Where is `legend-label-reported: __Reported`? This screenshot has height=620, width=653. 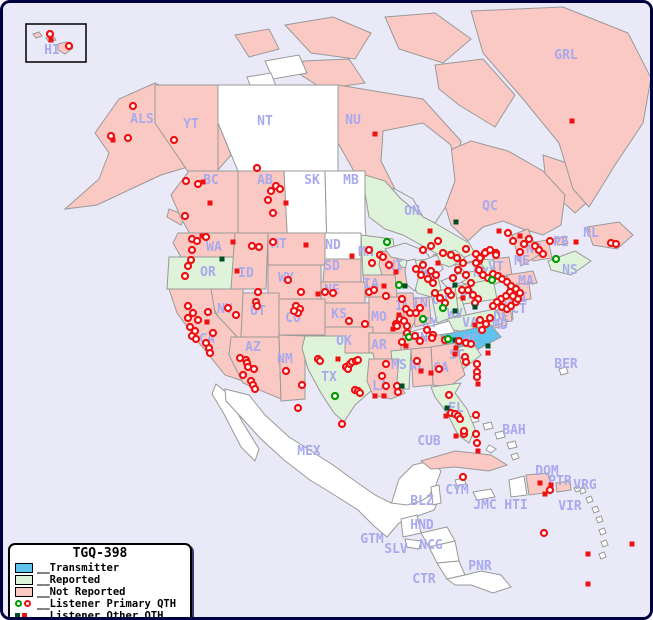
legend-label-reported: __Reported is located at coordinates (69, 579).